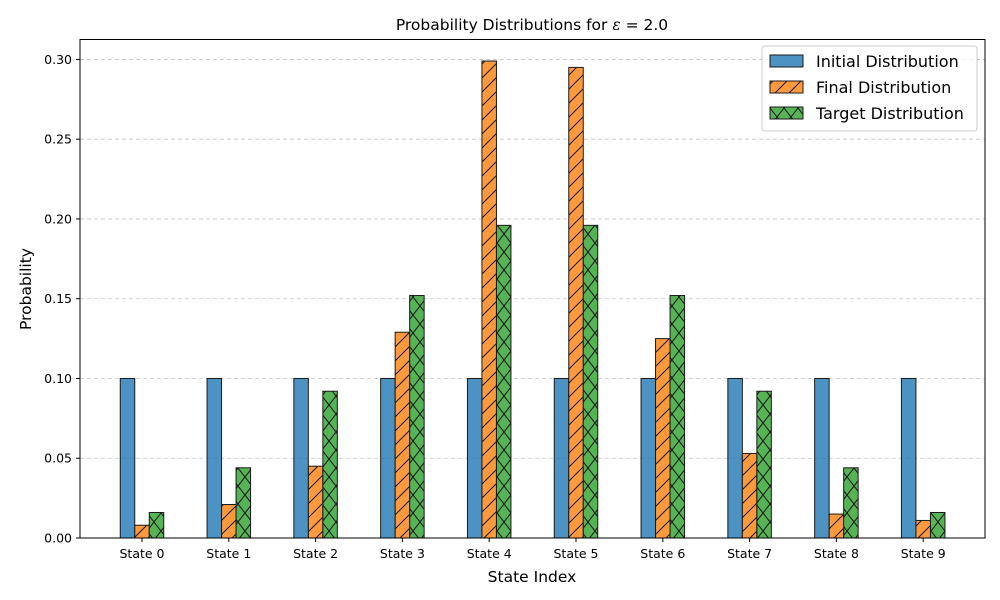 This screenshot has height=600, width=1000. I want to click on y-axis: 0.00 0.05 0.10 0.15 0.20 0.25 0.30, so click(62, 299).